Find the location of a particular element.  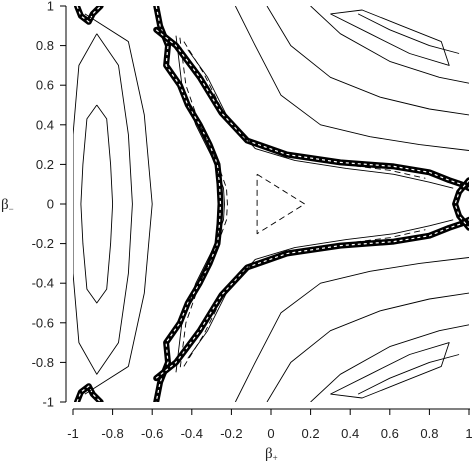

x-tick-label: 0.2 is located at coordinates (311, 433).